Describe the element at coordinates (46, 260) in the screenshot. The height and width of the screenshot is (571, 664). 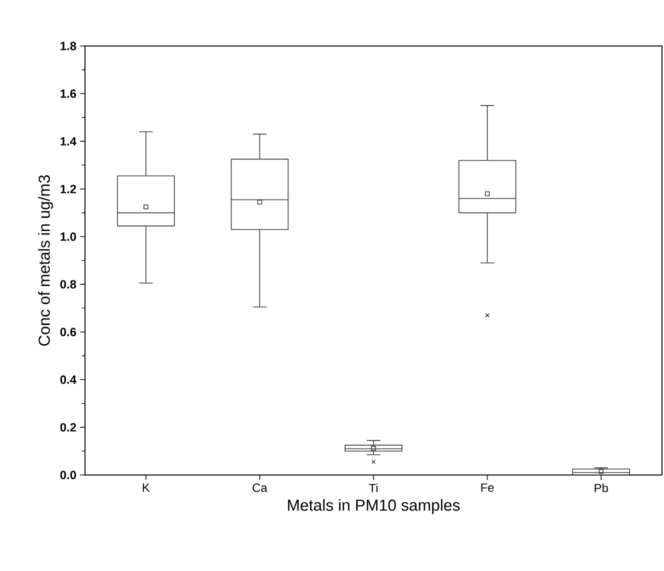
I see `y-axis-title: Conc of metals in ug/m3` at that location.